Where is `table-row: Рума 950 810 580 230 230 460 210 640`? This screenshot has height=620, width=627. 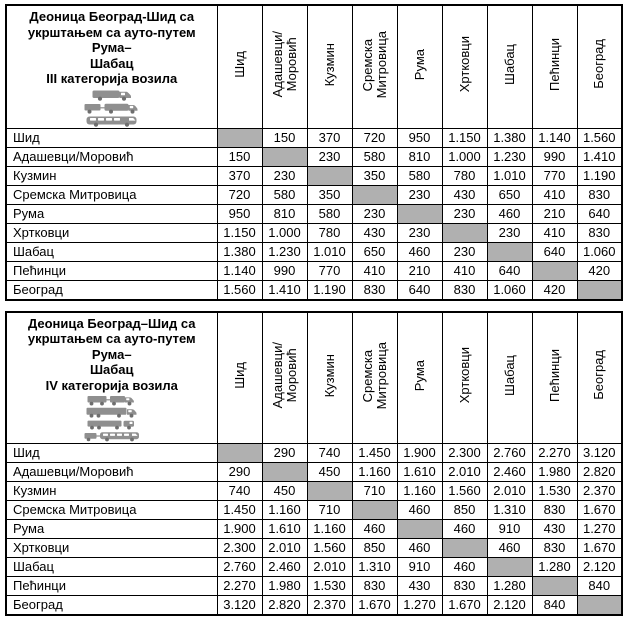 table-row: Рума 950 810 580 230 230 460 210 640 is located at coordinates (314, 213).